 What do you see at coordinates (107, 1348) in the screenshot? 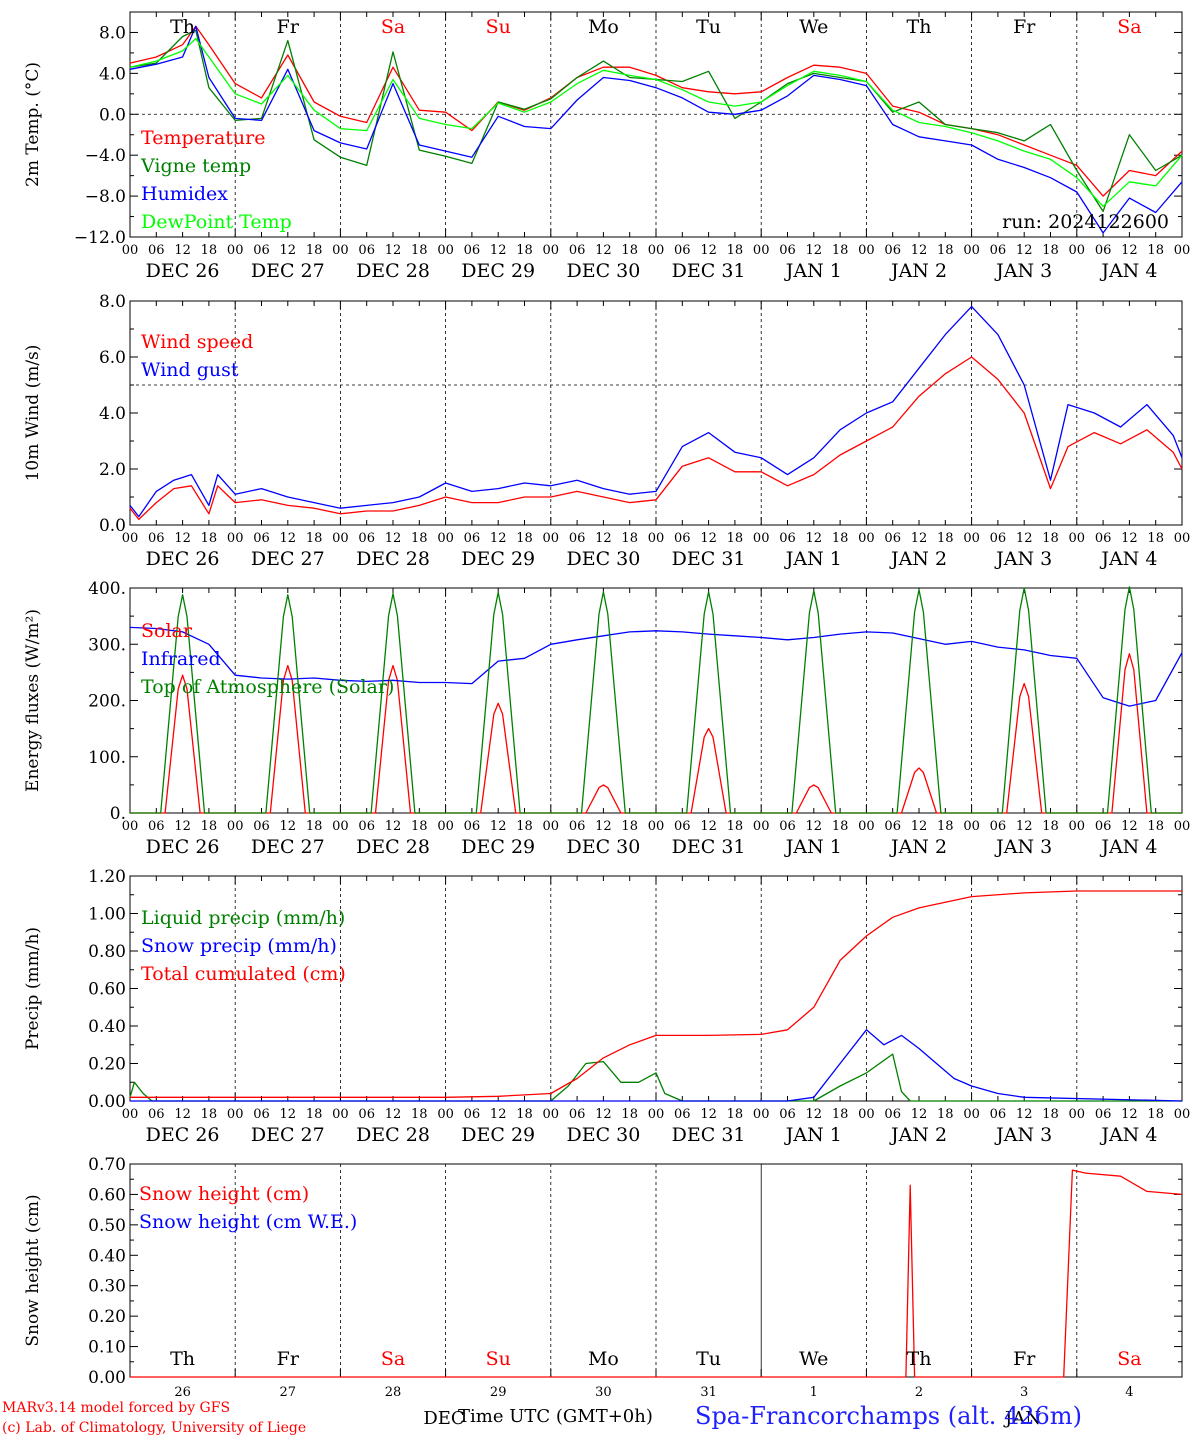
I see `y-tick-label: 0.10` at bounding box center [107, 1348].